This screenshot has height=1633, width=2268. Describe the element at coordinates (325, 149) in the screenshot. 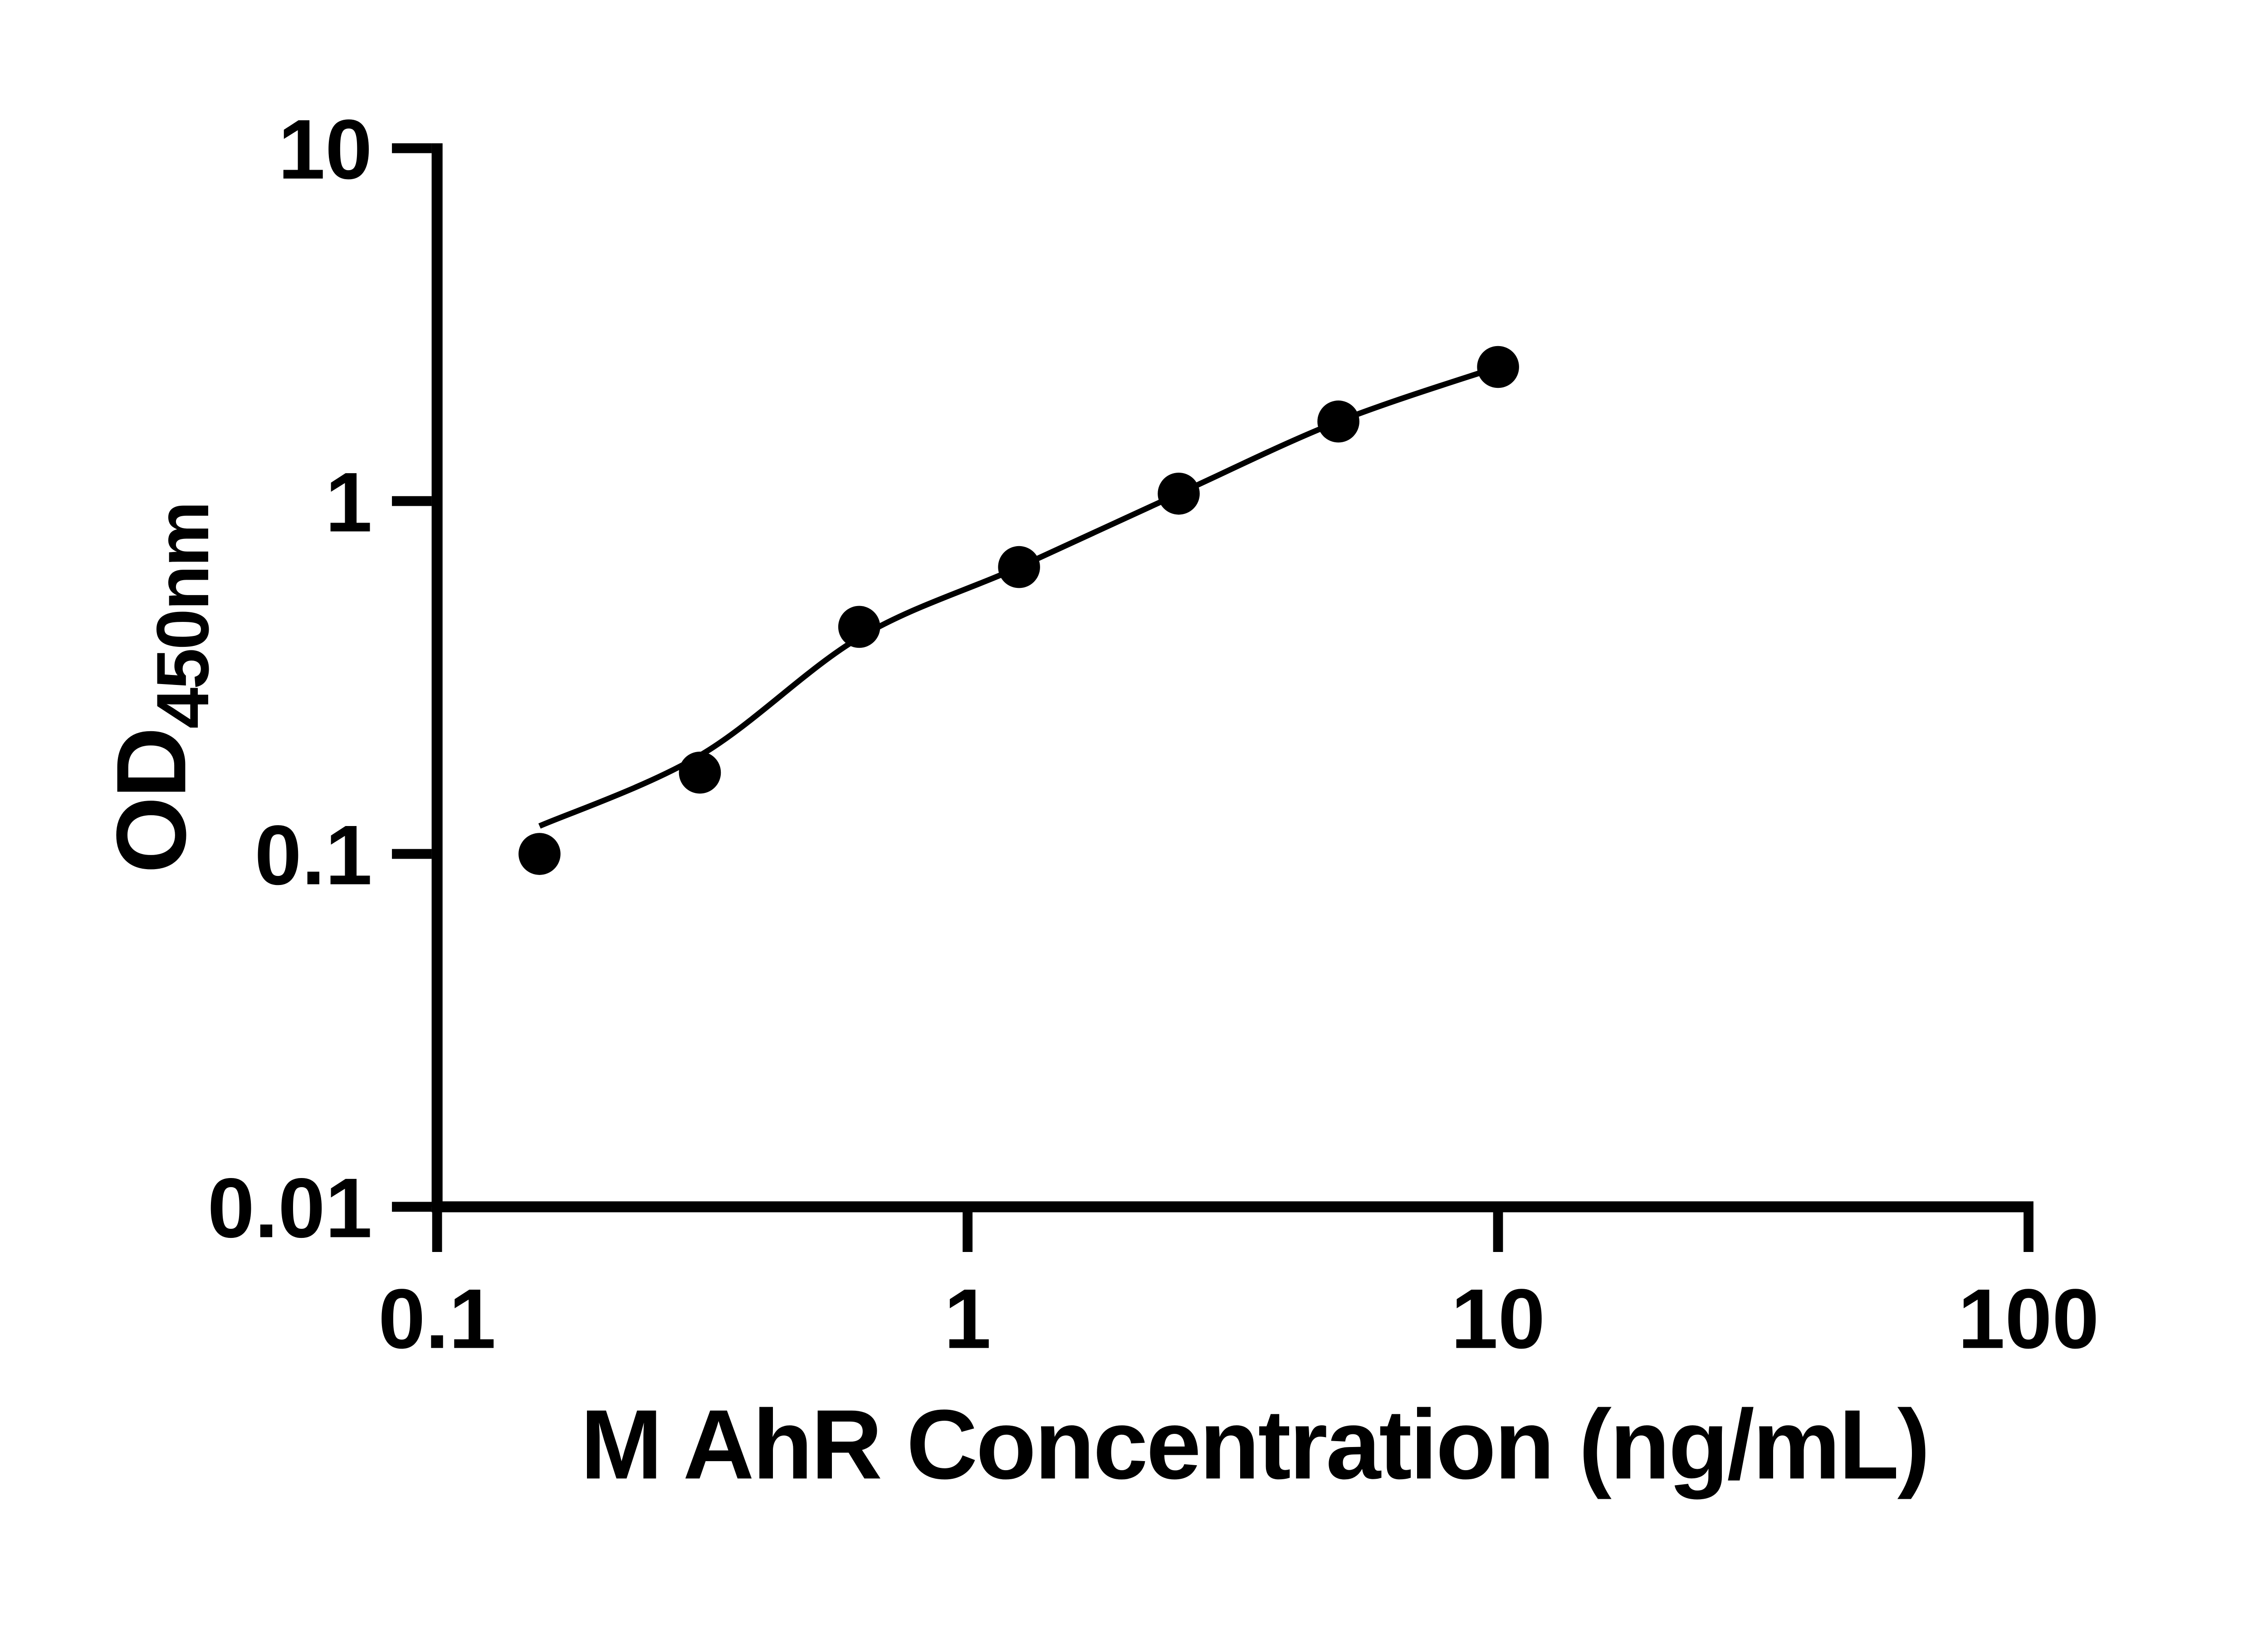

I see `y-tick-label: 10` at that location.